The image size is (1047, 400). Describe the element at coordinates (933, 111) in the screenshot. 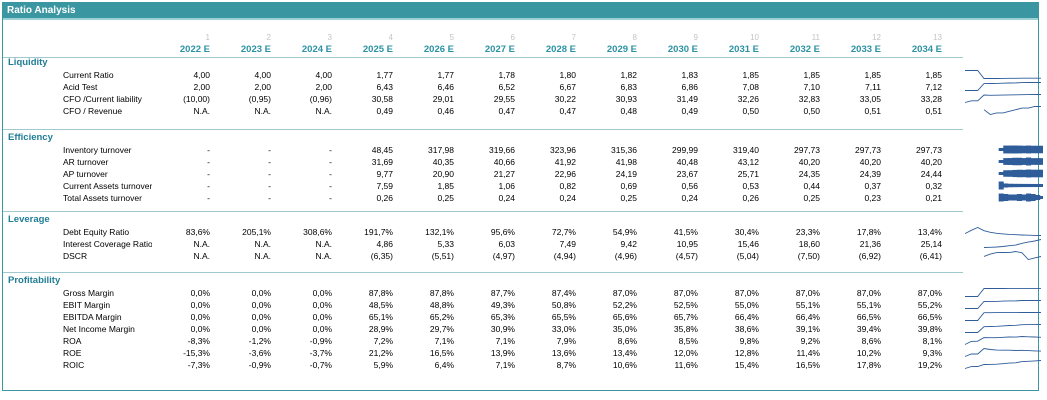

I see `value-cell: 0,51` at that location.